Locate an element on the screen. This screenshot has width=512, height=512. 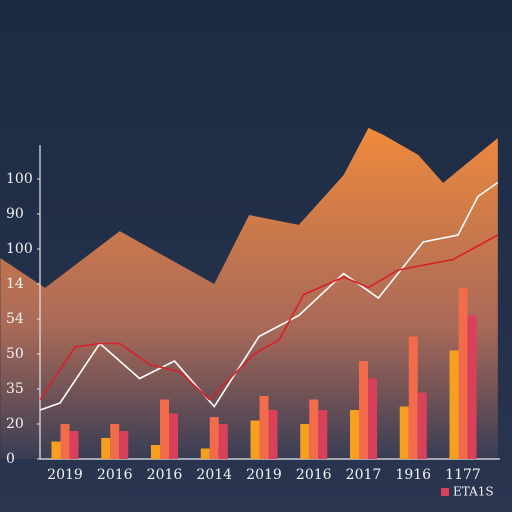
x-tick-label: 2017 is located at coordinates (364, 475).